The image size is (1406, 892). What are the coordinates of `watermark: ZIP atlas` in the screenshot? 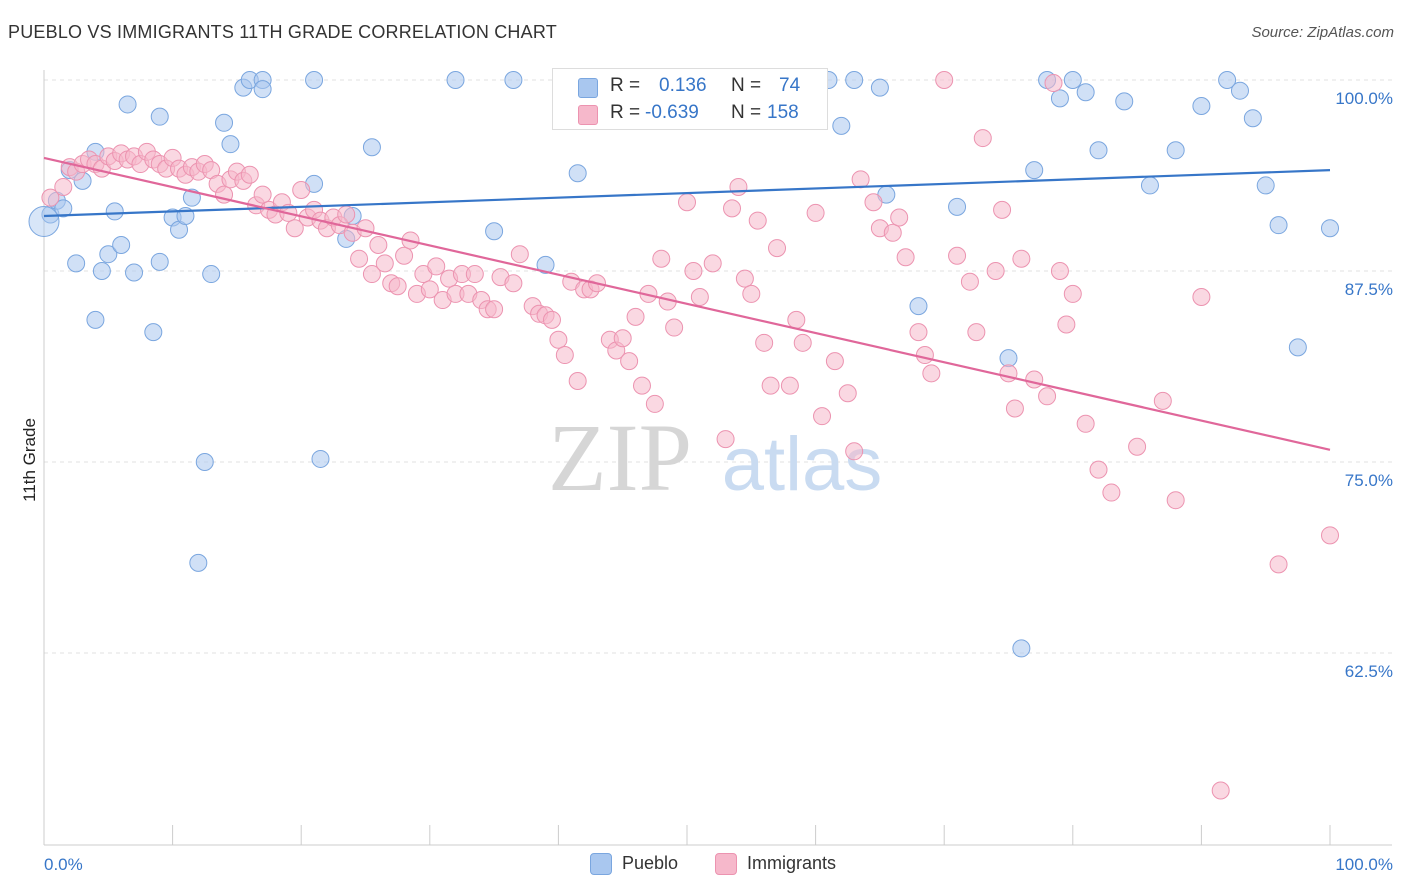 It's located at (715, 457).